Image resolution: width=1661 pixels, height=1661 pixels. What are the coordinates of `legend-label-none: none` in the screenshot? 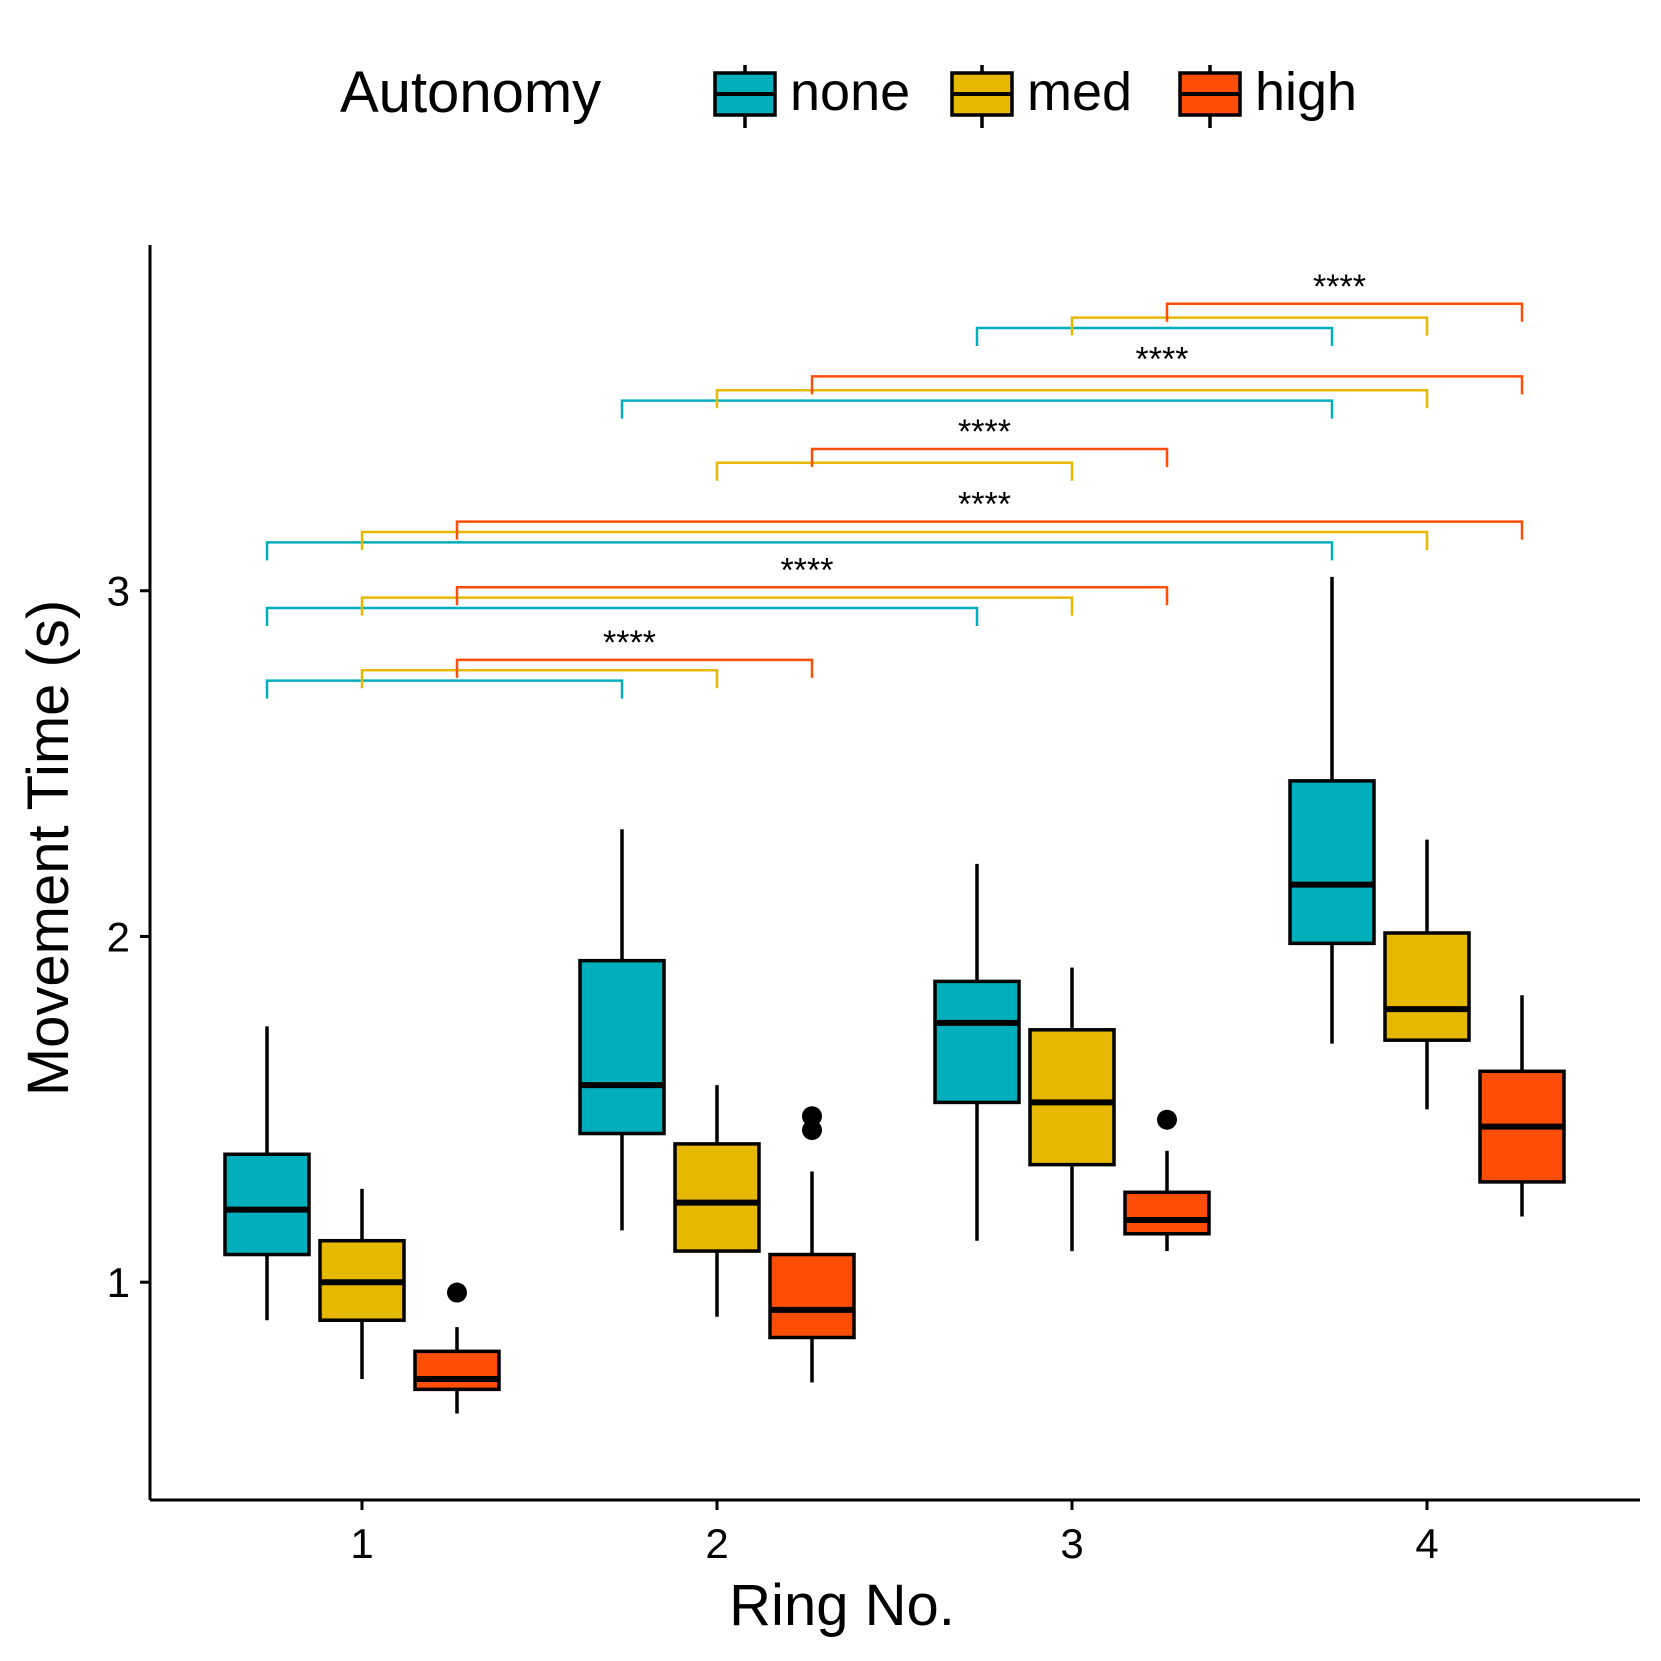 It's located at (850, 92).